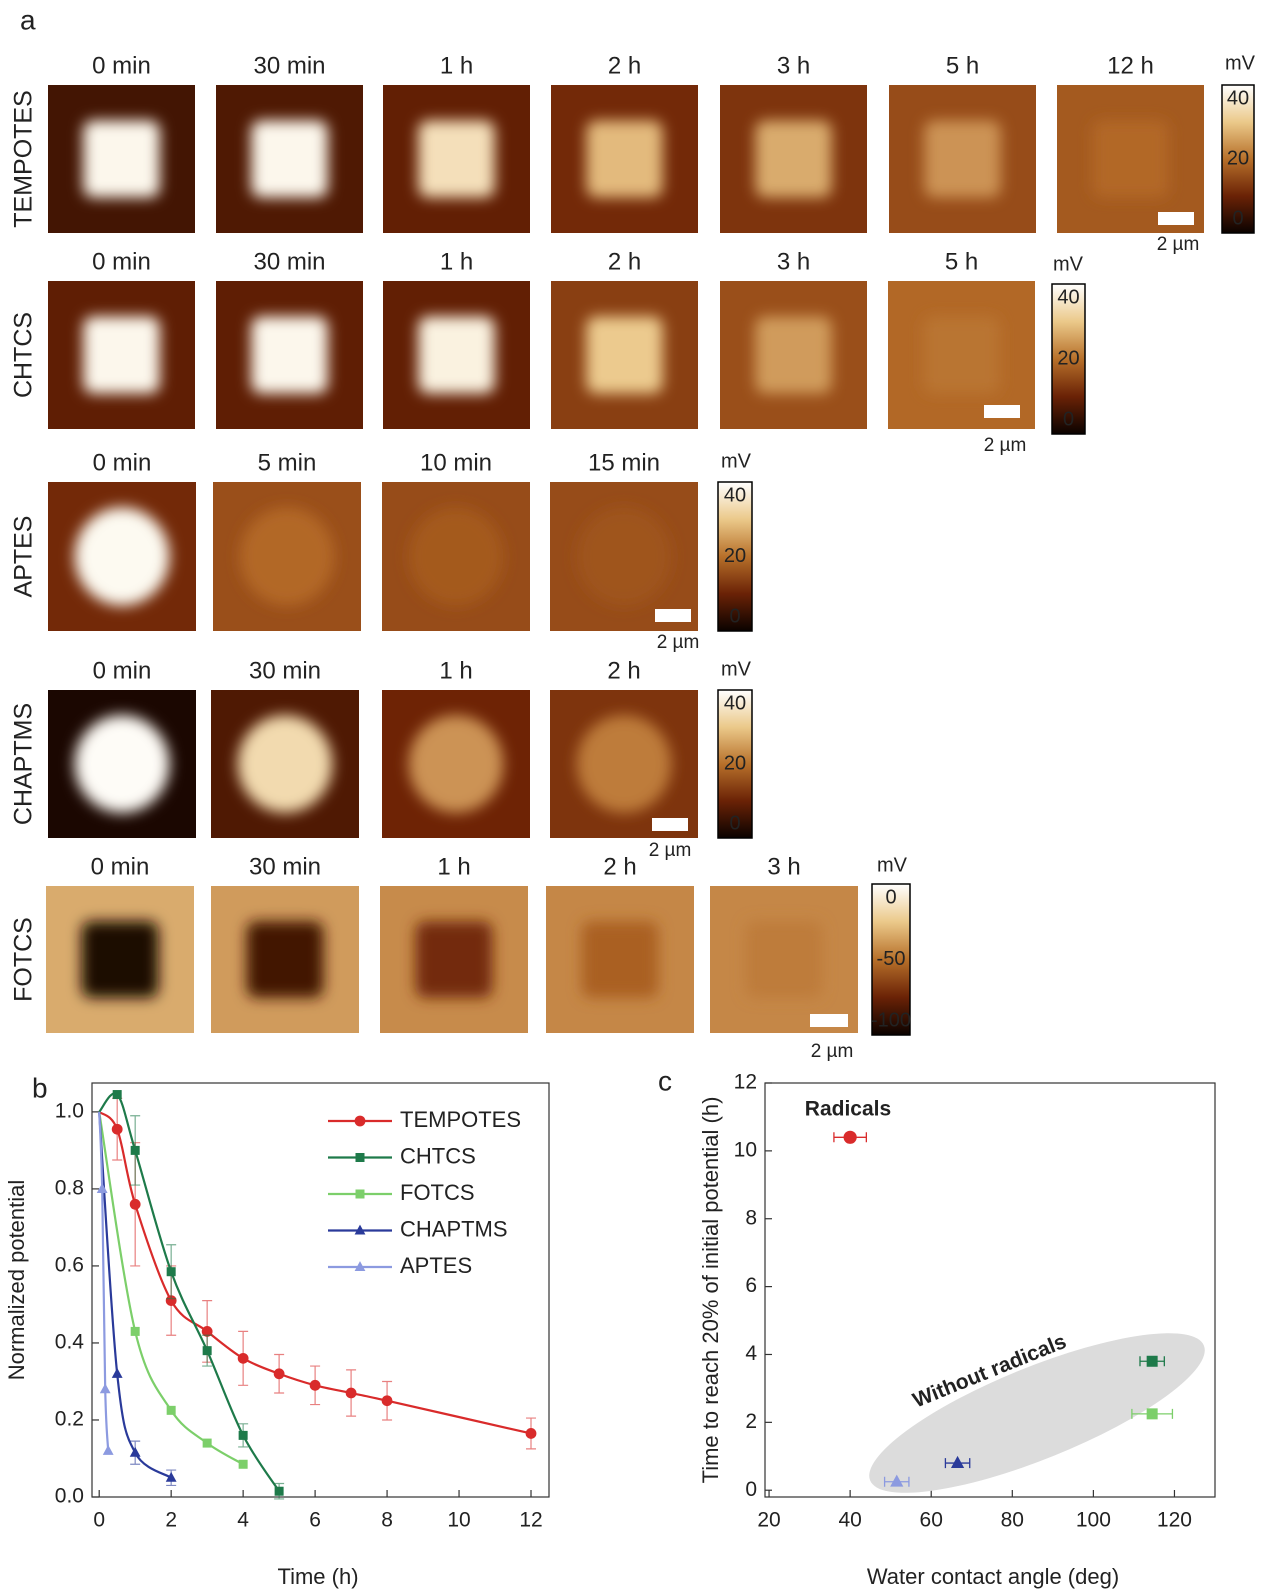  What do you see at coordinates (69, 1110) in the screenshot?
I see `y-tick-label: 1.0` at bounding box center [69, 1110].